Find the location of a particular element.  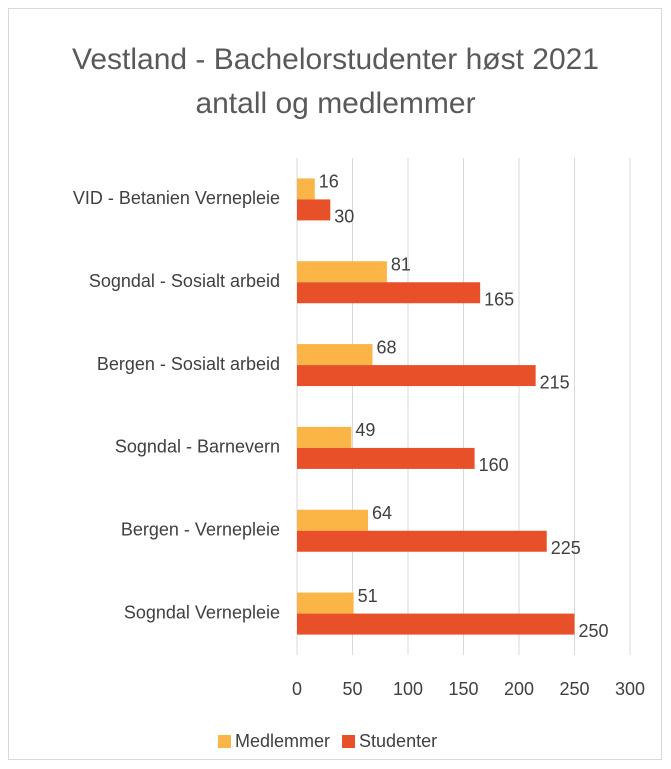

legend-label: Studenter is located at coordinates (398, 741).